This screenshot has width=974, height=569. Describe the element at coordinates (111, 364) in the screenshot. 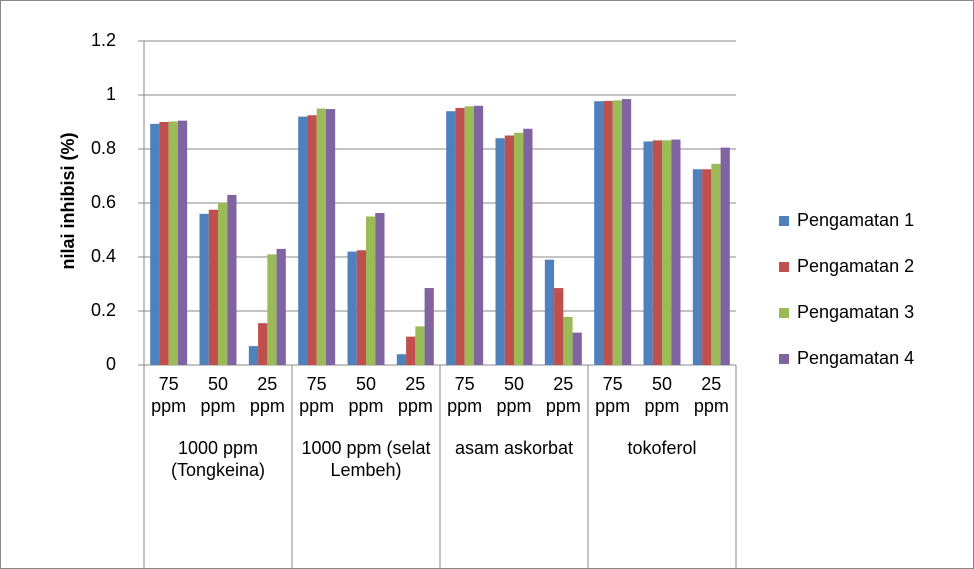

I see `y-tick-label: 0` at that location.